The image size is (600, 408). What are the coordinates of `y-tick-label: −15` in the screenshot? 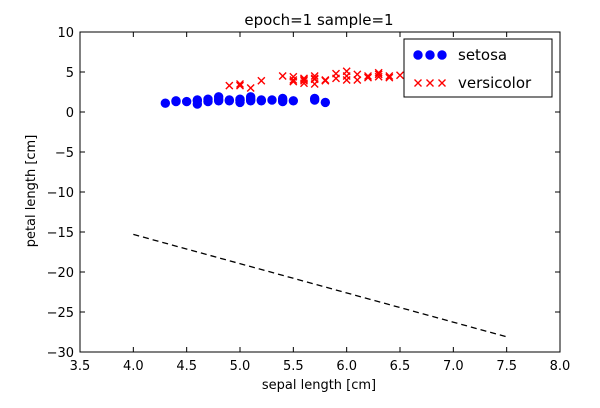 It's located at (60, 233).